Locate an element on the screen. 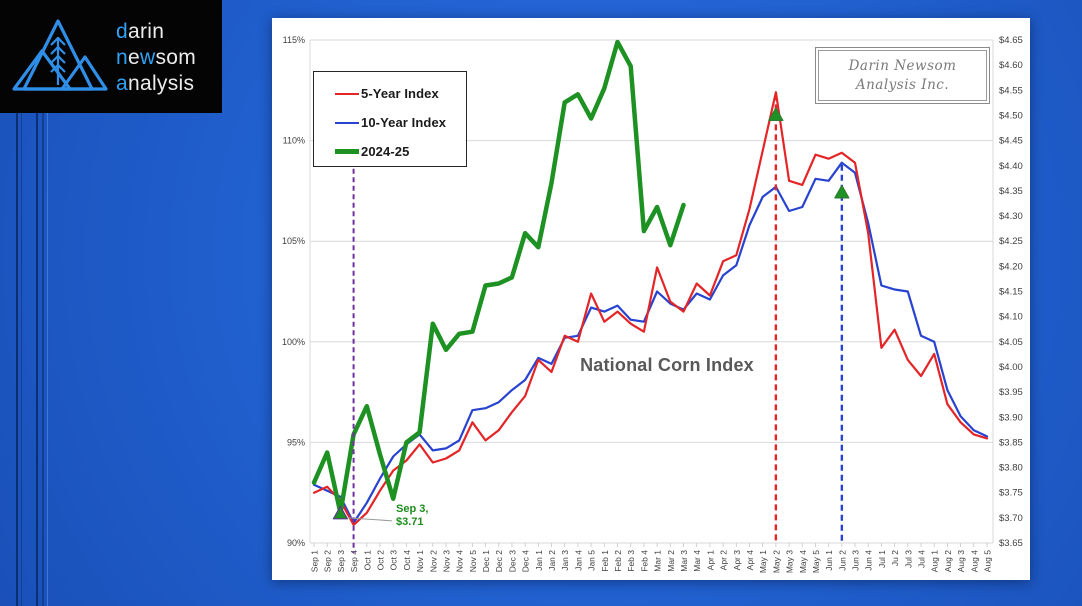 The image size is (1082, 606). x-axis-label: Dec 2 is located at coordinates (499, 561).